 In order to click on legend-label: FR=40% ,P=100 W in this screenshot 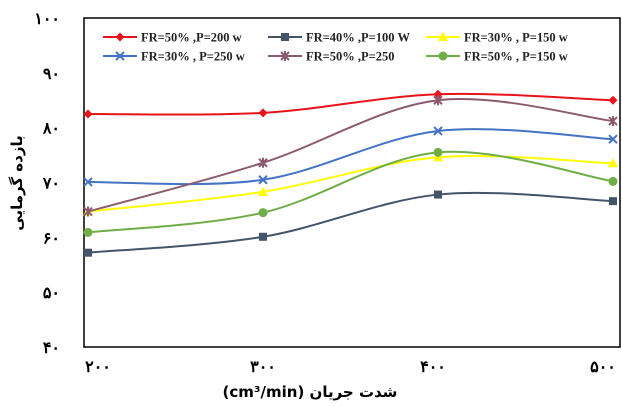, I will do `click(358, 38)`.